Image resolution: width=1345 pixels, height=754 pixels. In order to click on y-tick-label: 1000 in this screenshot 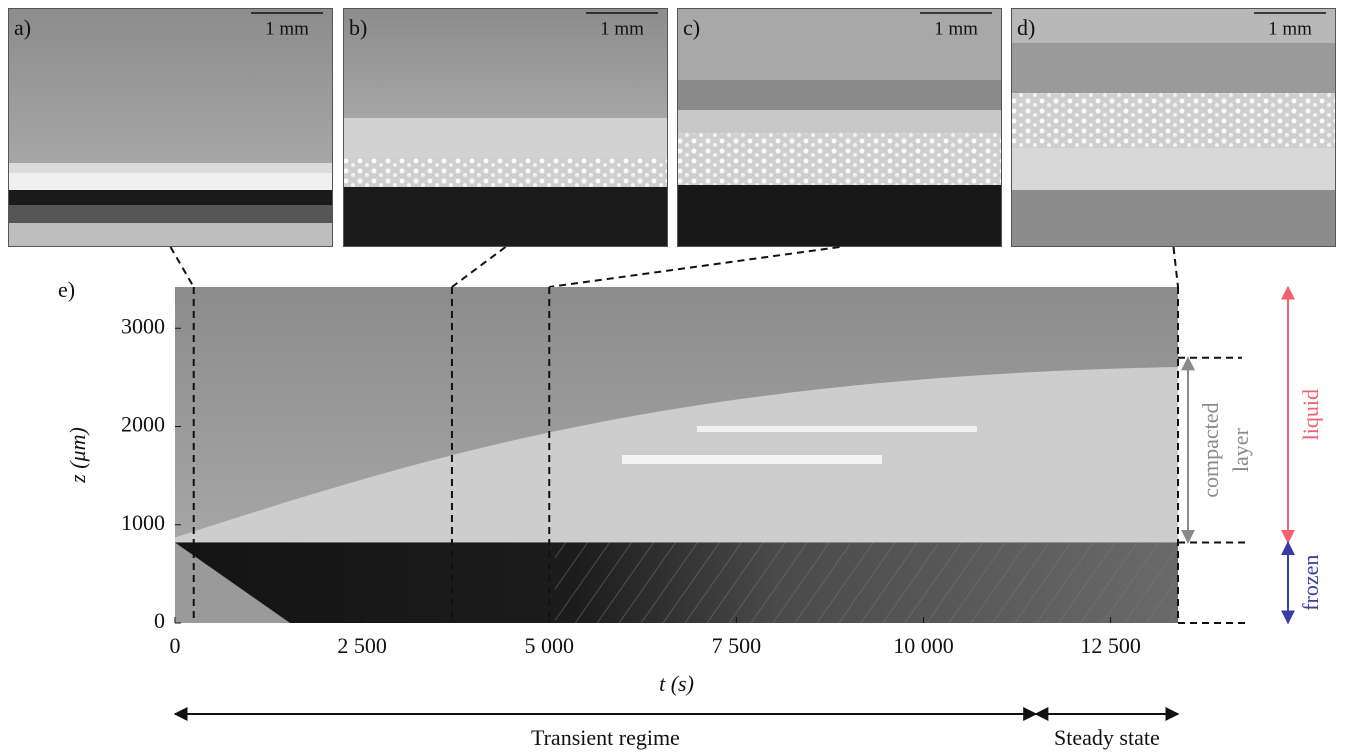, I will do `click(143, 522)`.